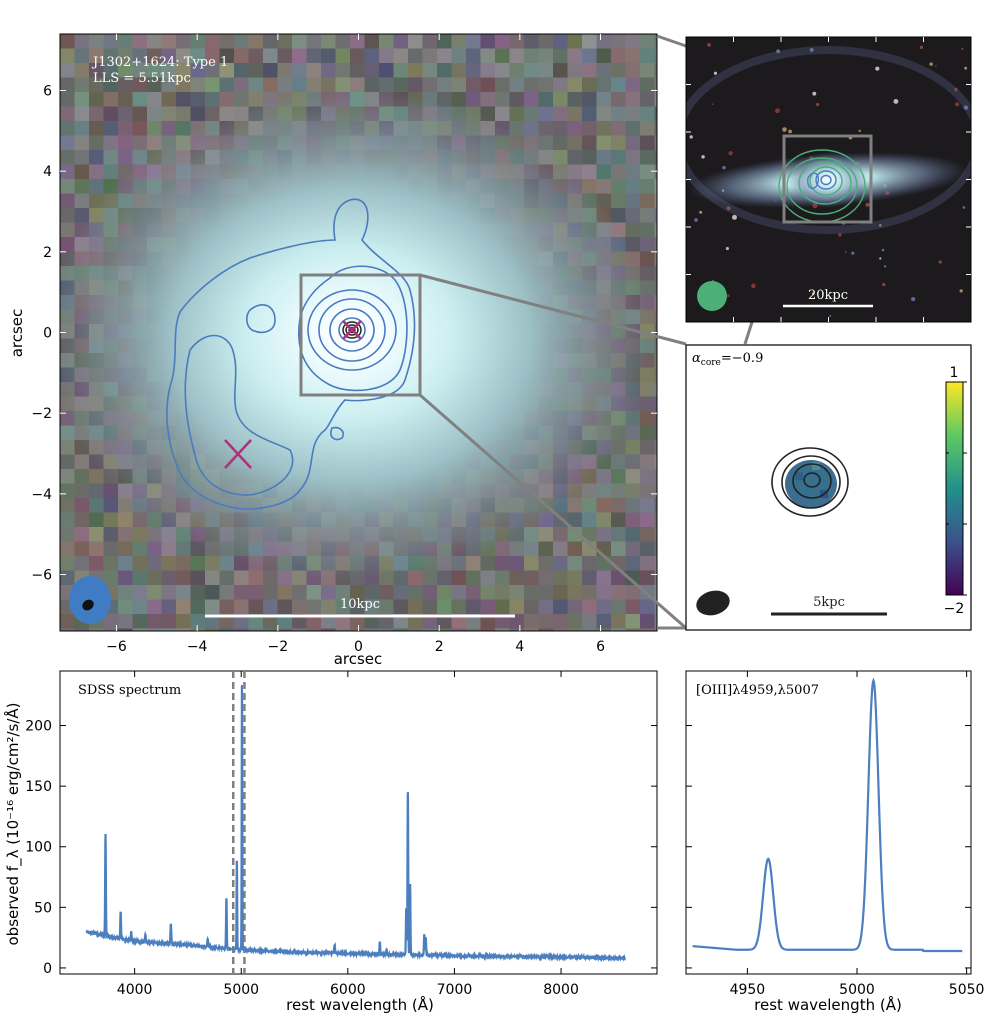 The width and height of the screenshot is (999, 1024). What do you see at coordinates (828, 295) in the screenshot?
I see `scale-bar-label-20kpc: 20kpc` at bounding box center [828, 295].